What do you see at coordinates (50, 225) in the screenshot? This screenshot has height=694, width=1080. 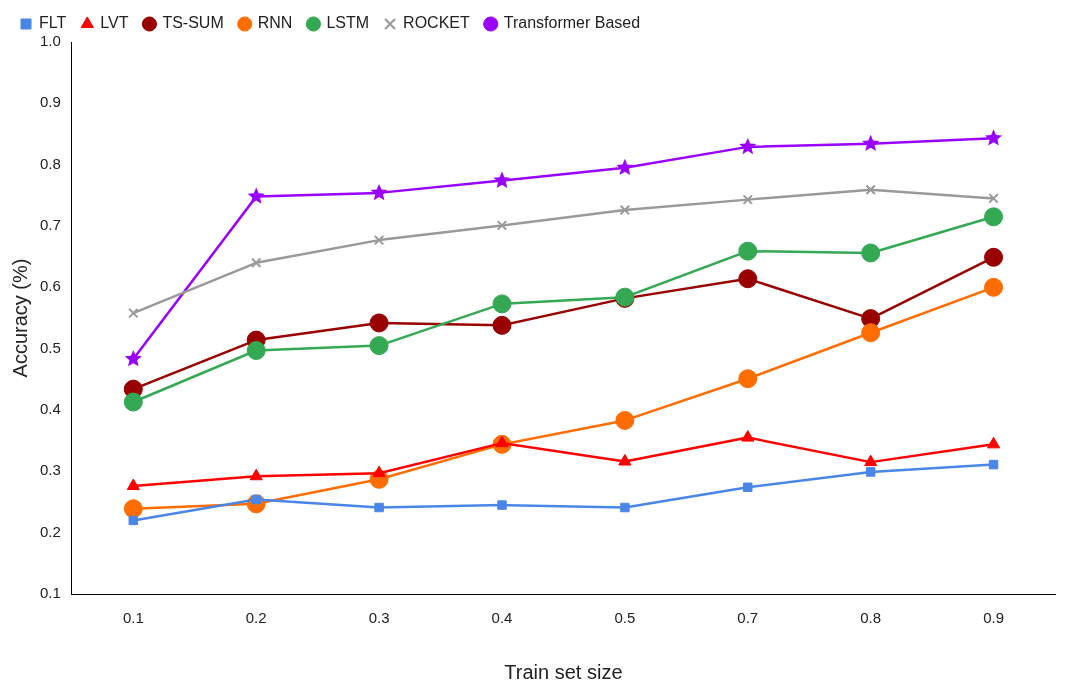 I see `y-tick-label: 0.7` at bounding box center [50, 225].